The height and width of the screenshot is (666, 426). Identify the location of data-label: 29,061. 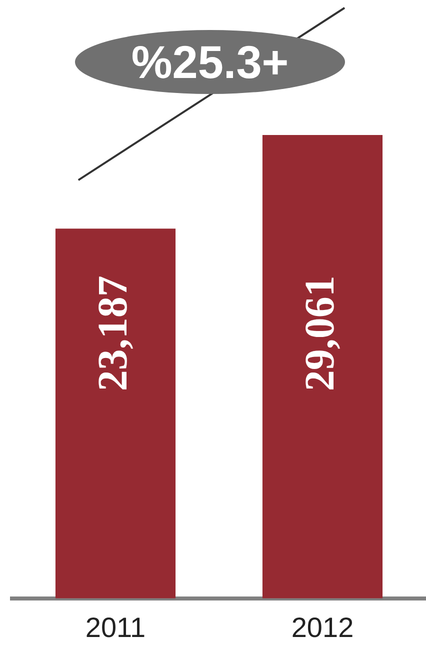
(320, 334).